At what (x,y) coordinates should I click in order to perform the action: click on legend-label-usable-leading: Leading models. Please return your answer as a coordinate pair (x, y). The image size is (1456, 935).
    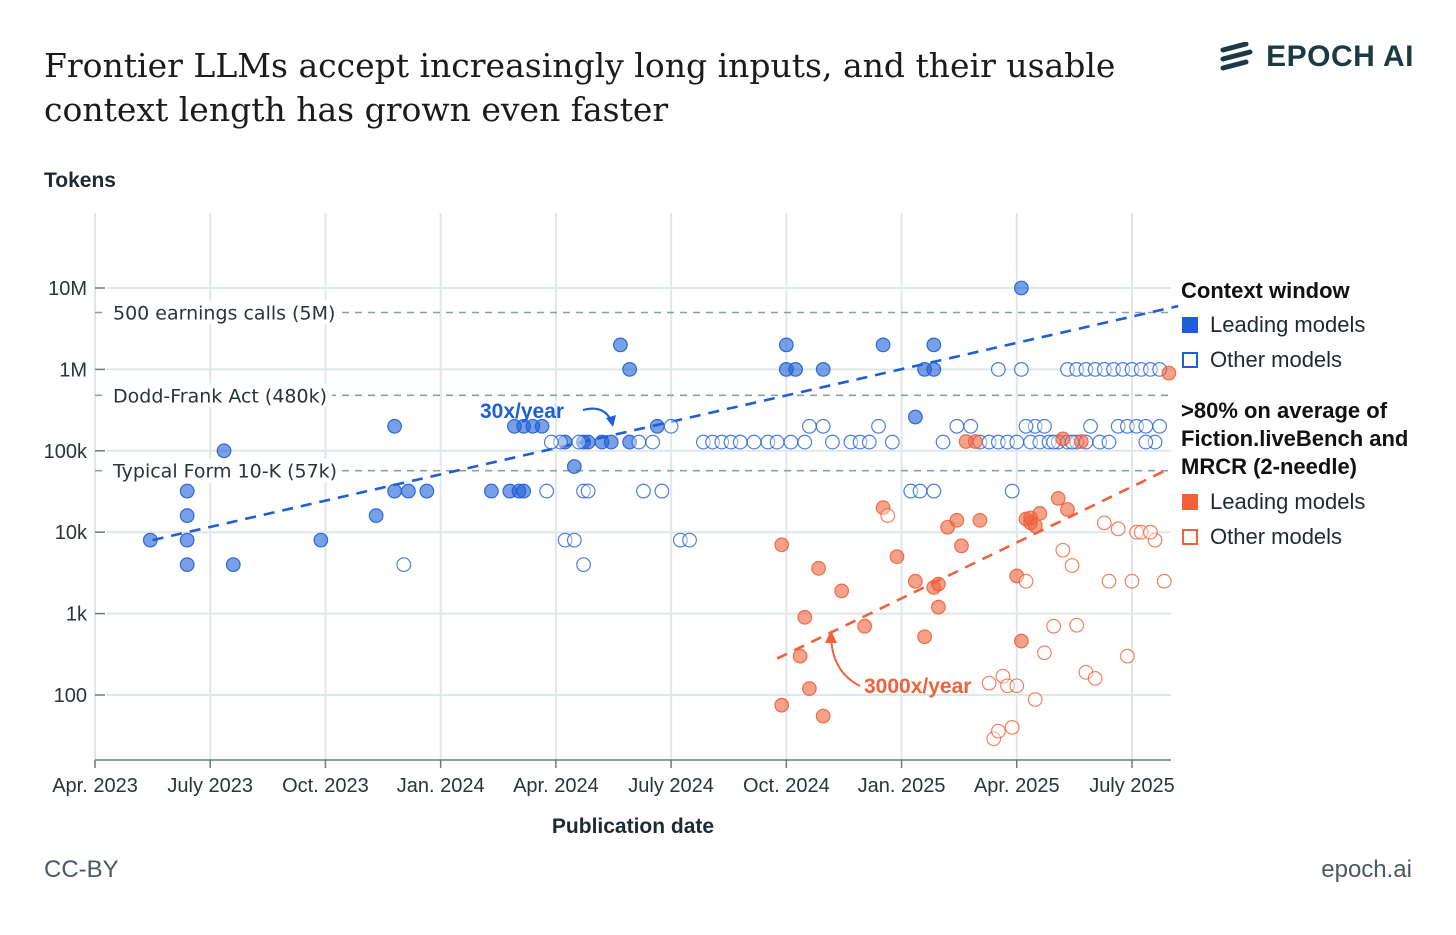
    Looking at the image, I should click on (1287, 501).